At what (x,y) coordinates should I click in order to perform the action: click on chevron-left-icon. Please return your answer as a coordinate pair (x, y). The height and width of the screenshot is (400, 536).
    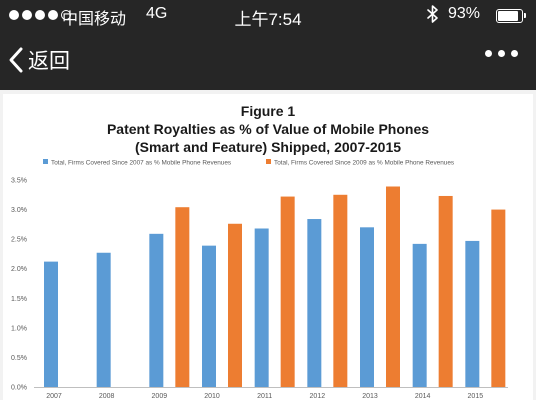
    Looking at the image, I should click on (16, 60).